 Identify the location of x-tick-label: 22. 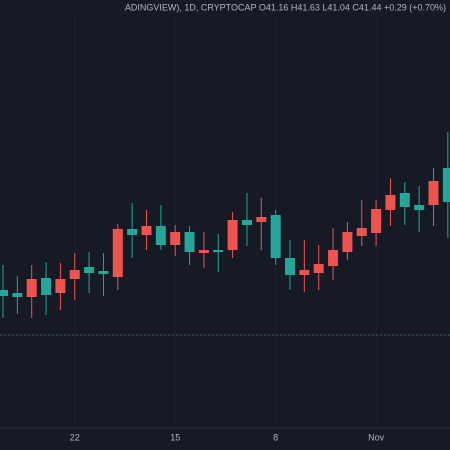
(75, 437).